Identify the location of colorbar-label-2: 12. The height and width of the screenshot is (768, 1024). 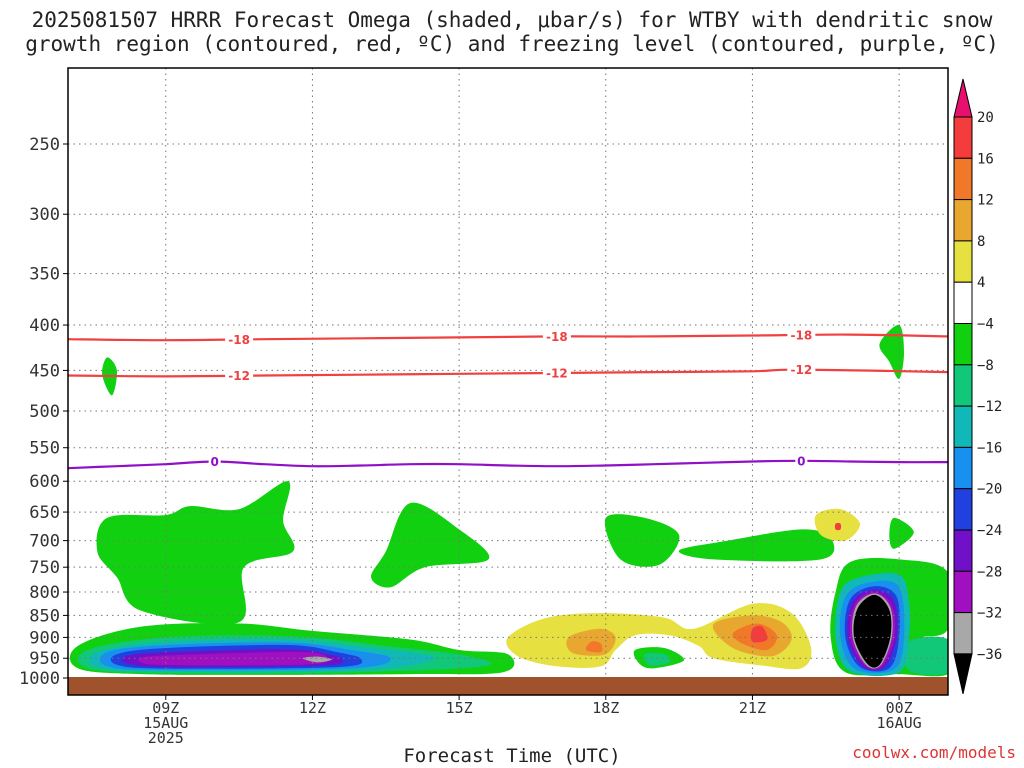
(985, 201).